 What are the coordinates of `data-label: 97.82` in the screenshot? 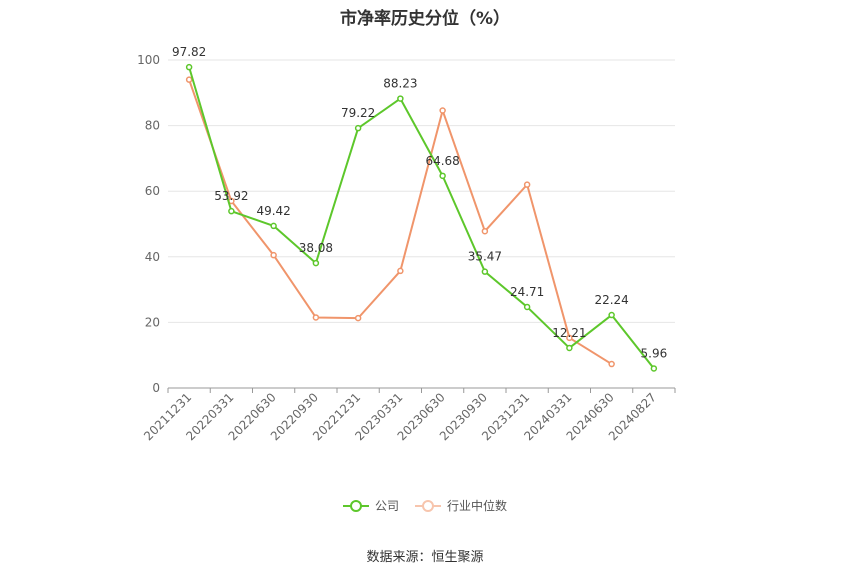 It's located at (189, 52).